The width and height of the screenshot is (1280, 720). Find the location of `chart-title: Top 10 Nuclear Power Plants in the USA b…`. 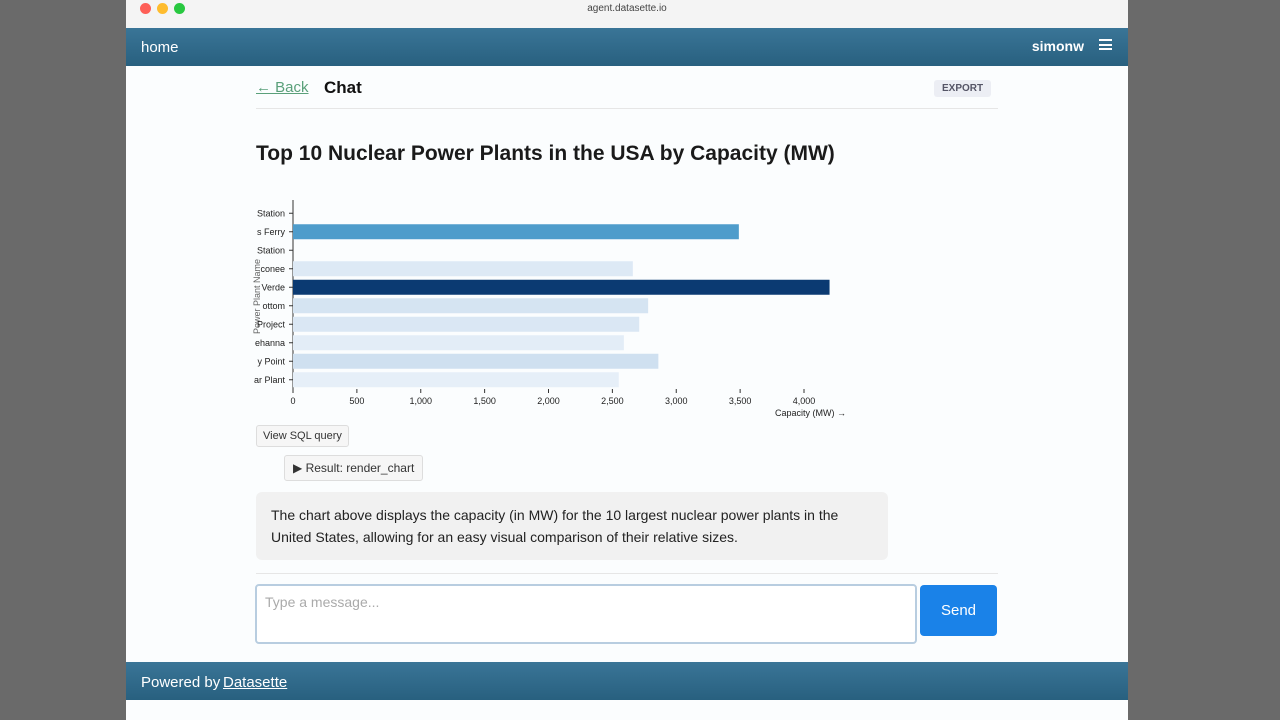

chart-title: Top 10 Nuclear Power Plants in the USA b… is located at coordinates (545, 153).